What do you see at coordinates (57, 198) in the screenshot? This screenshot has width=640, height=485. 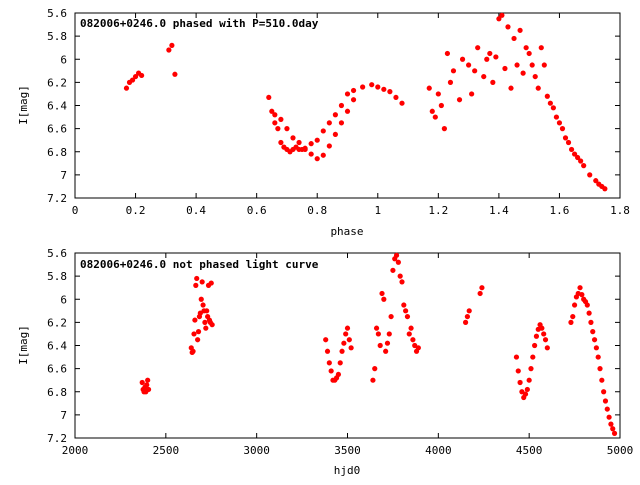 I see `phased-y-tick-label: 7.2` at bounding box center [57, 198].